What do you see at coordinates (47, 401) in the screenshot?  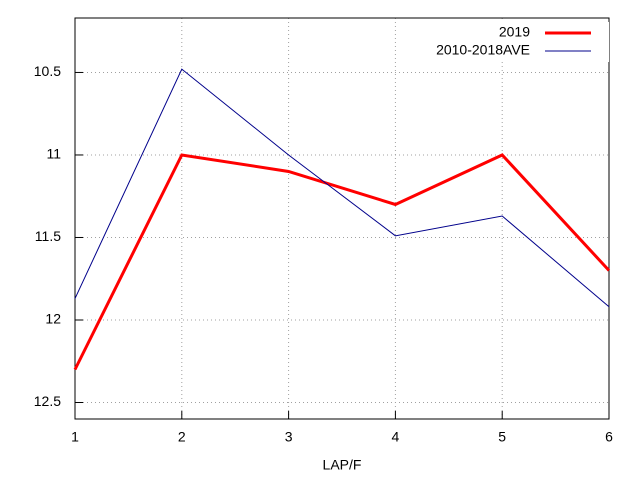 I see `y-tick-label: 12.5` at bounding box center [47, 401].